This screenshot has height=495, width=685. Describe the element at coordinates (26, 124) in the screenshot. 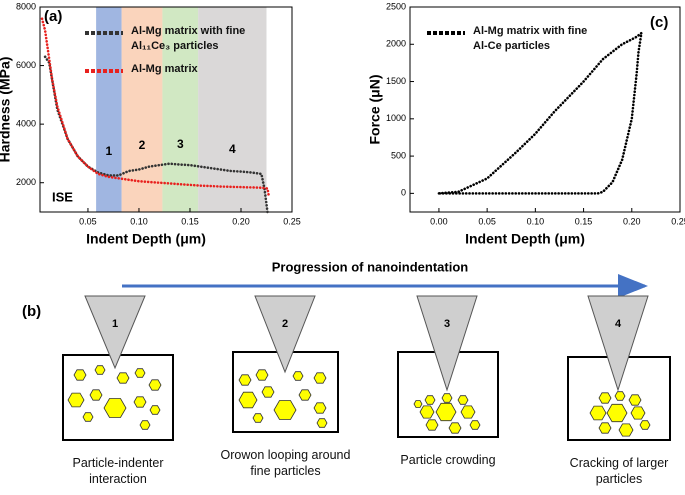

I see `y-tick-label: 4000` at that location.